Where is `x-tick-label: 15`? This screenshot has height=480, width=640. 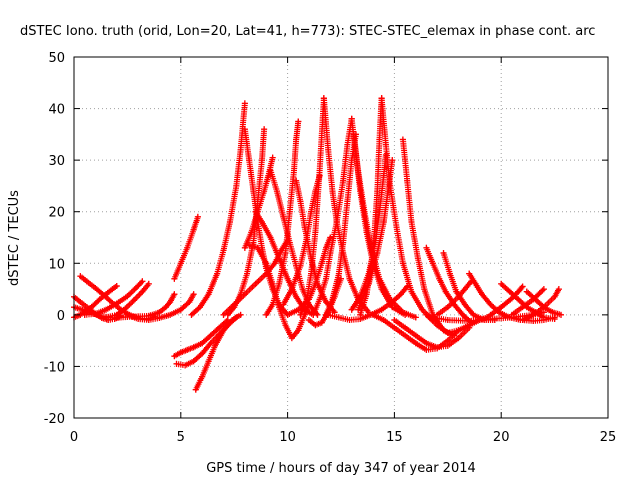
x-tick-label: 15 is located at coordinates (394, 437).